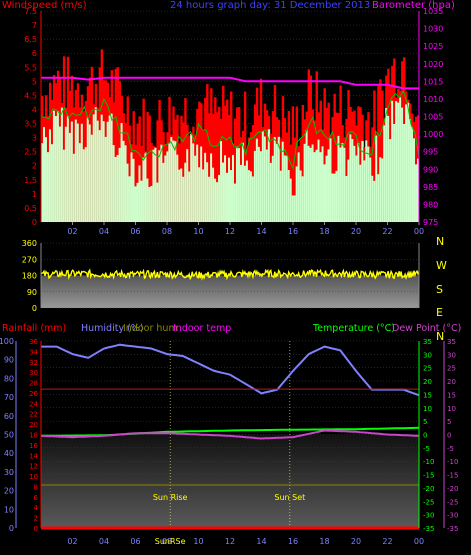 Image resolution: width=471 pixels, height=555 pixels. I want to click on humidity-tick-label: 30, so click(9, 472).